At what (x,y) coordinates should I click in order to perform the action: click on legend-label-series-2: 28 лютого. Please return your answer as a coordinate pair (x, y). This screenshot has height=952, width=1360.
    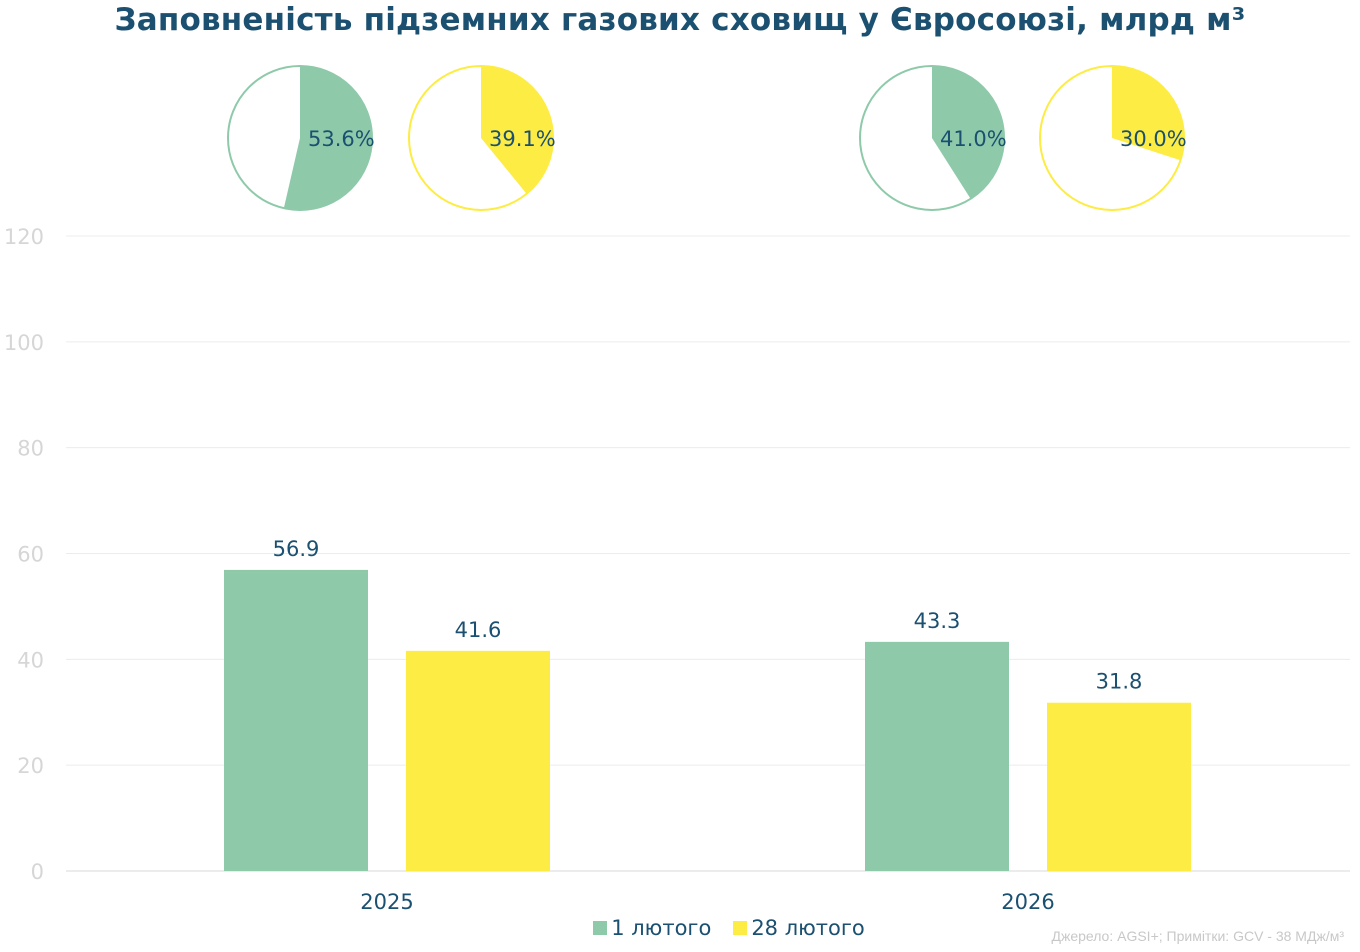
    Looking at the image, I should click on (808, 928).